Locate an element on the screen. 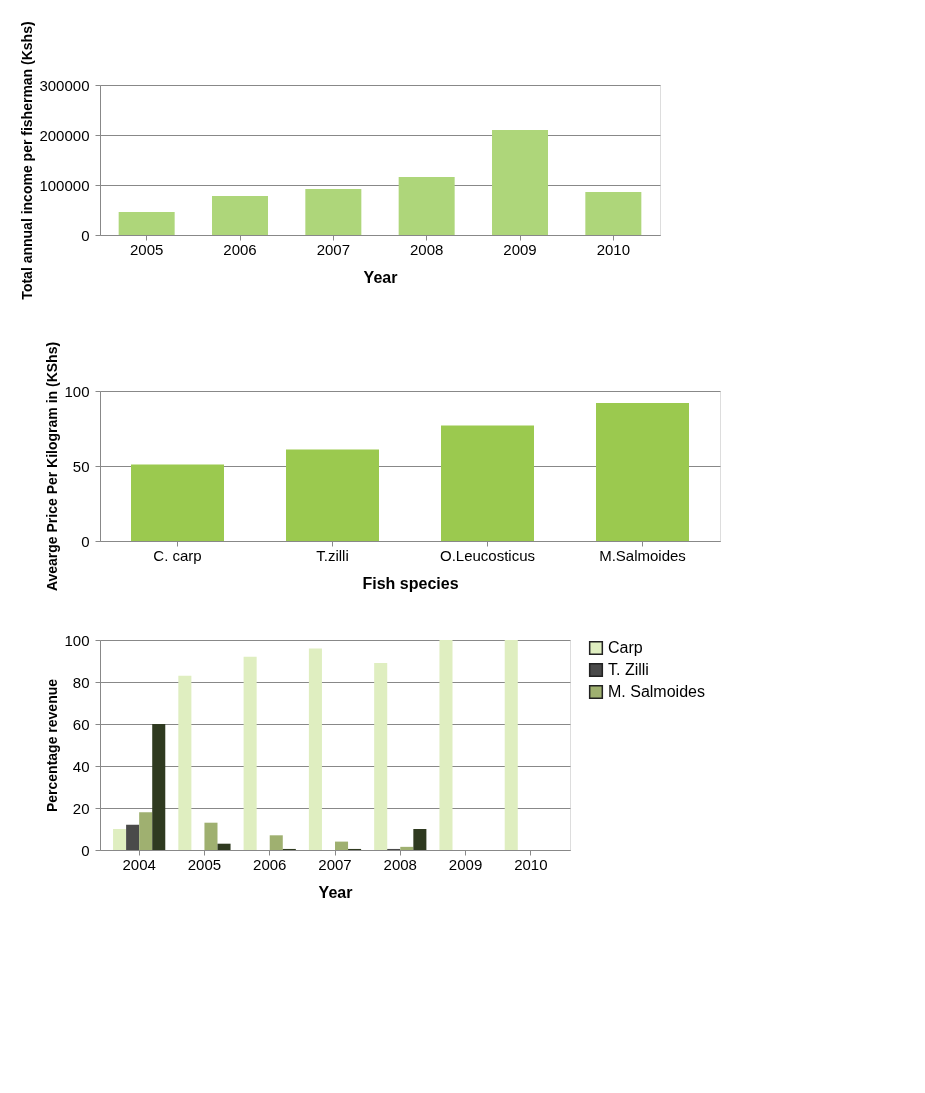  legend-label: T. Zilli is located at coordinates (628, 669).